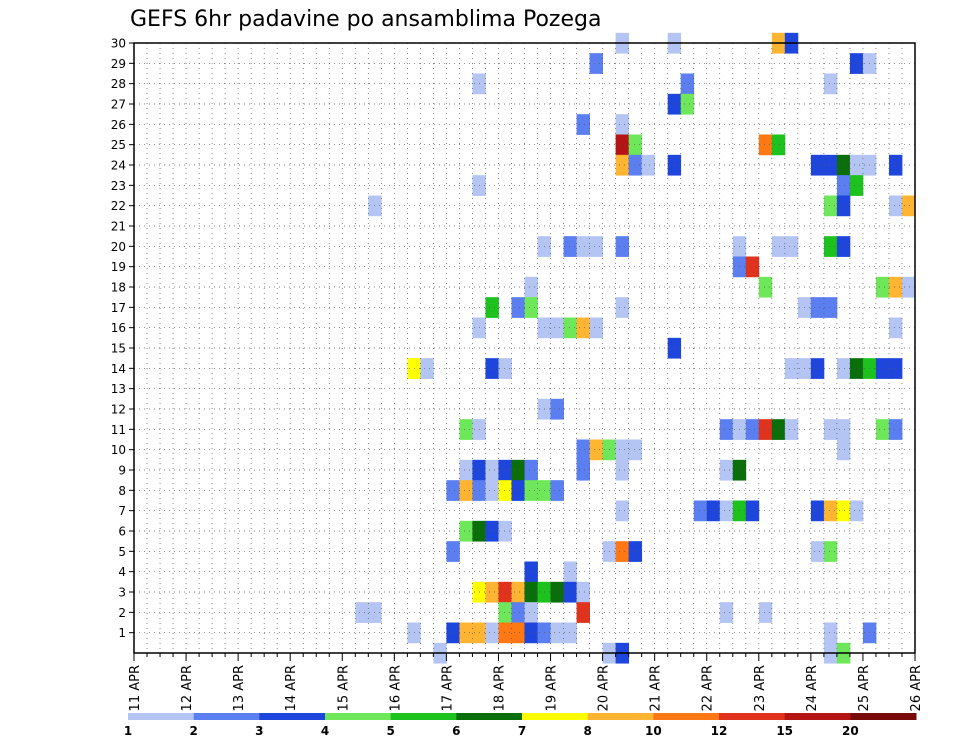 This screenshot has height=742, width=960. What do you see at coordinates (708, 688) in the screenshot?
I see `x-tick-label: 22 APR` at bounding box center [708, 688].